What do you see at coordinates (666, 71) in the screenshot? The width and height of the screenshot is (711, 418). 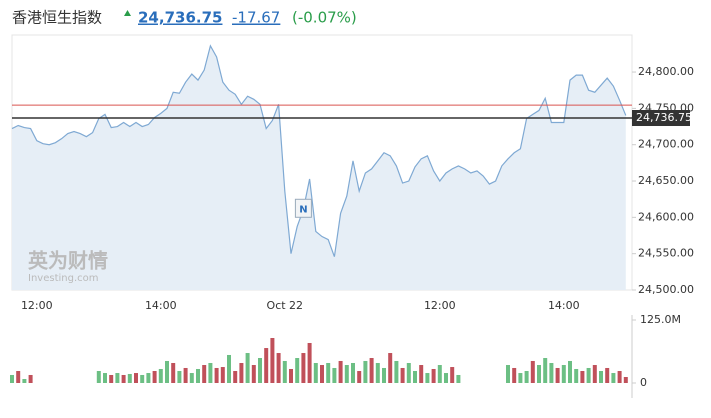 I see `y-tick-label: 24,800.00` at bounding box center [666, 71].